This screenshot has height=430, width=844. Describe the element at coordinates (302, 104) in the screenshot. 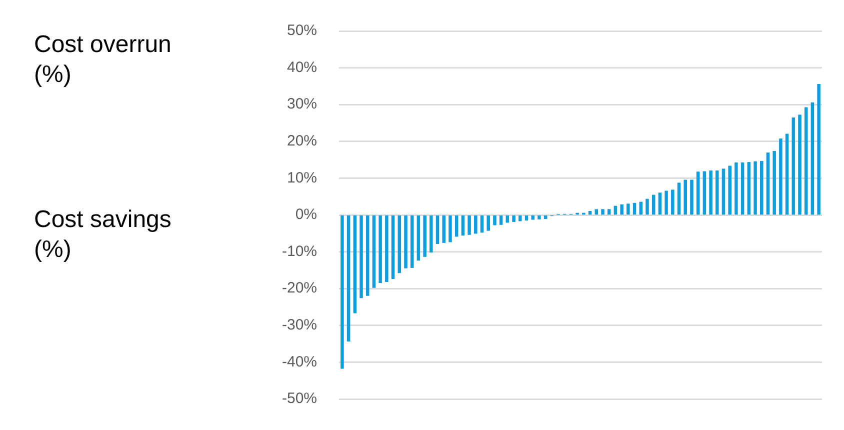

I see `y-tick-label: 30%` at that location.